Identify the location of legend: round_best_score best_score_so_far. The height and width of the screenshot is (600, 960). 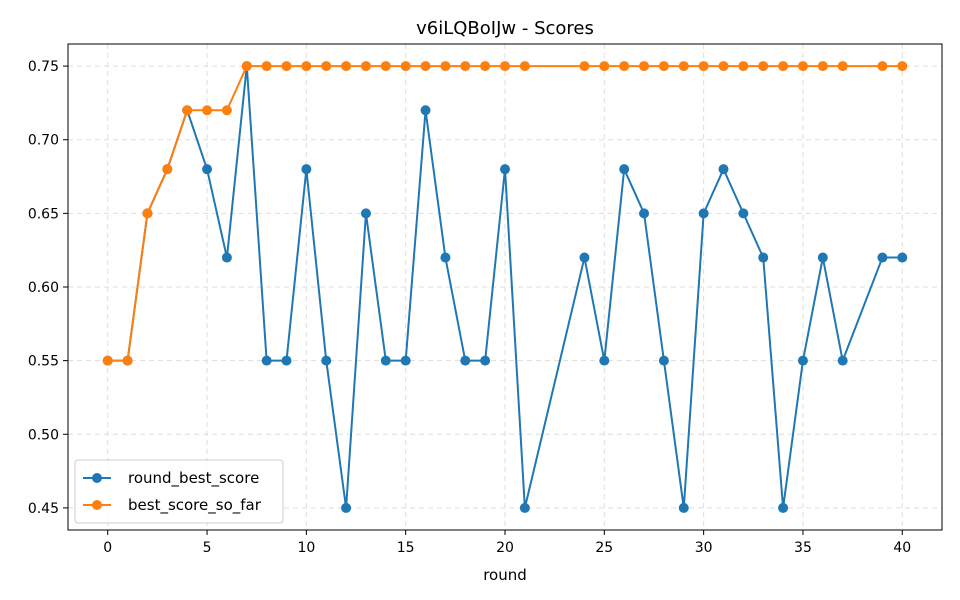
(179, 491).